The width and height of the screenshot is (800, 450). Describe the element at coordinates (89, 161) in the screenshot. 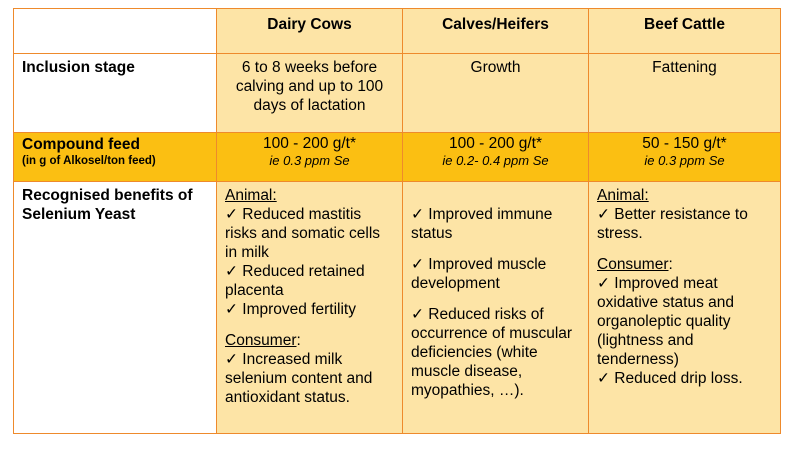

I see `compound-feed-sublabel: (in g of Alkosel/ton feed)` at that location.